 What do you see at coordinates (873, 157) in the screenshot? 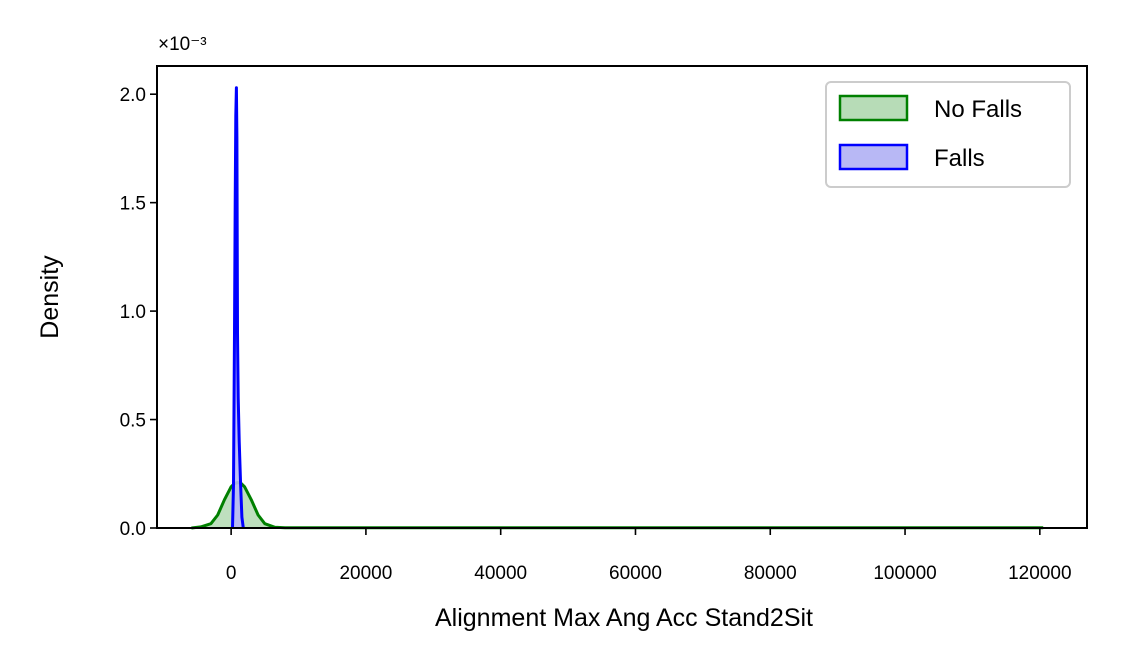
I see `legend-swatch-falls` at bounding box center [873, 157].